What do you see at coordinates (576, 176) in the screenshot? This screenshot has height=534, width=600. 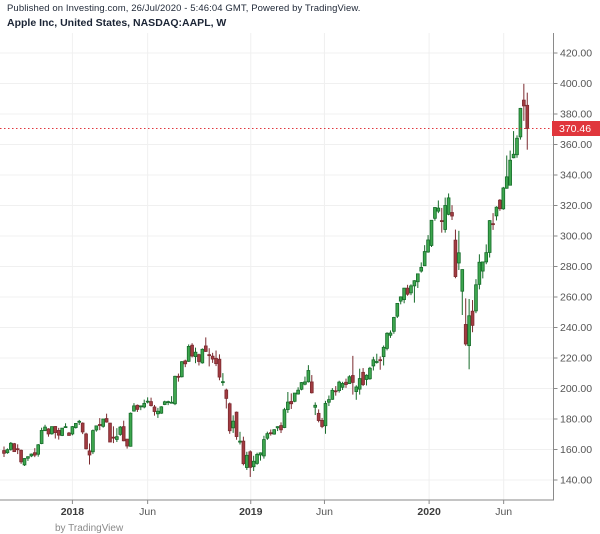 I see `price-tick-label: 340.00` at bounding box center [576, 176].